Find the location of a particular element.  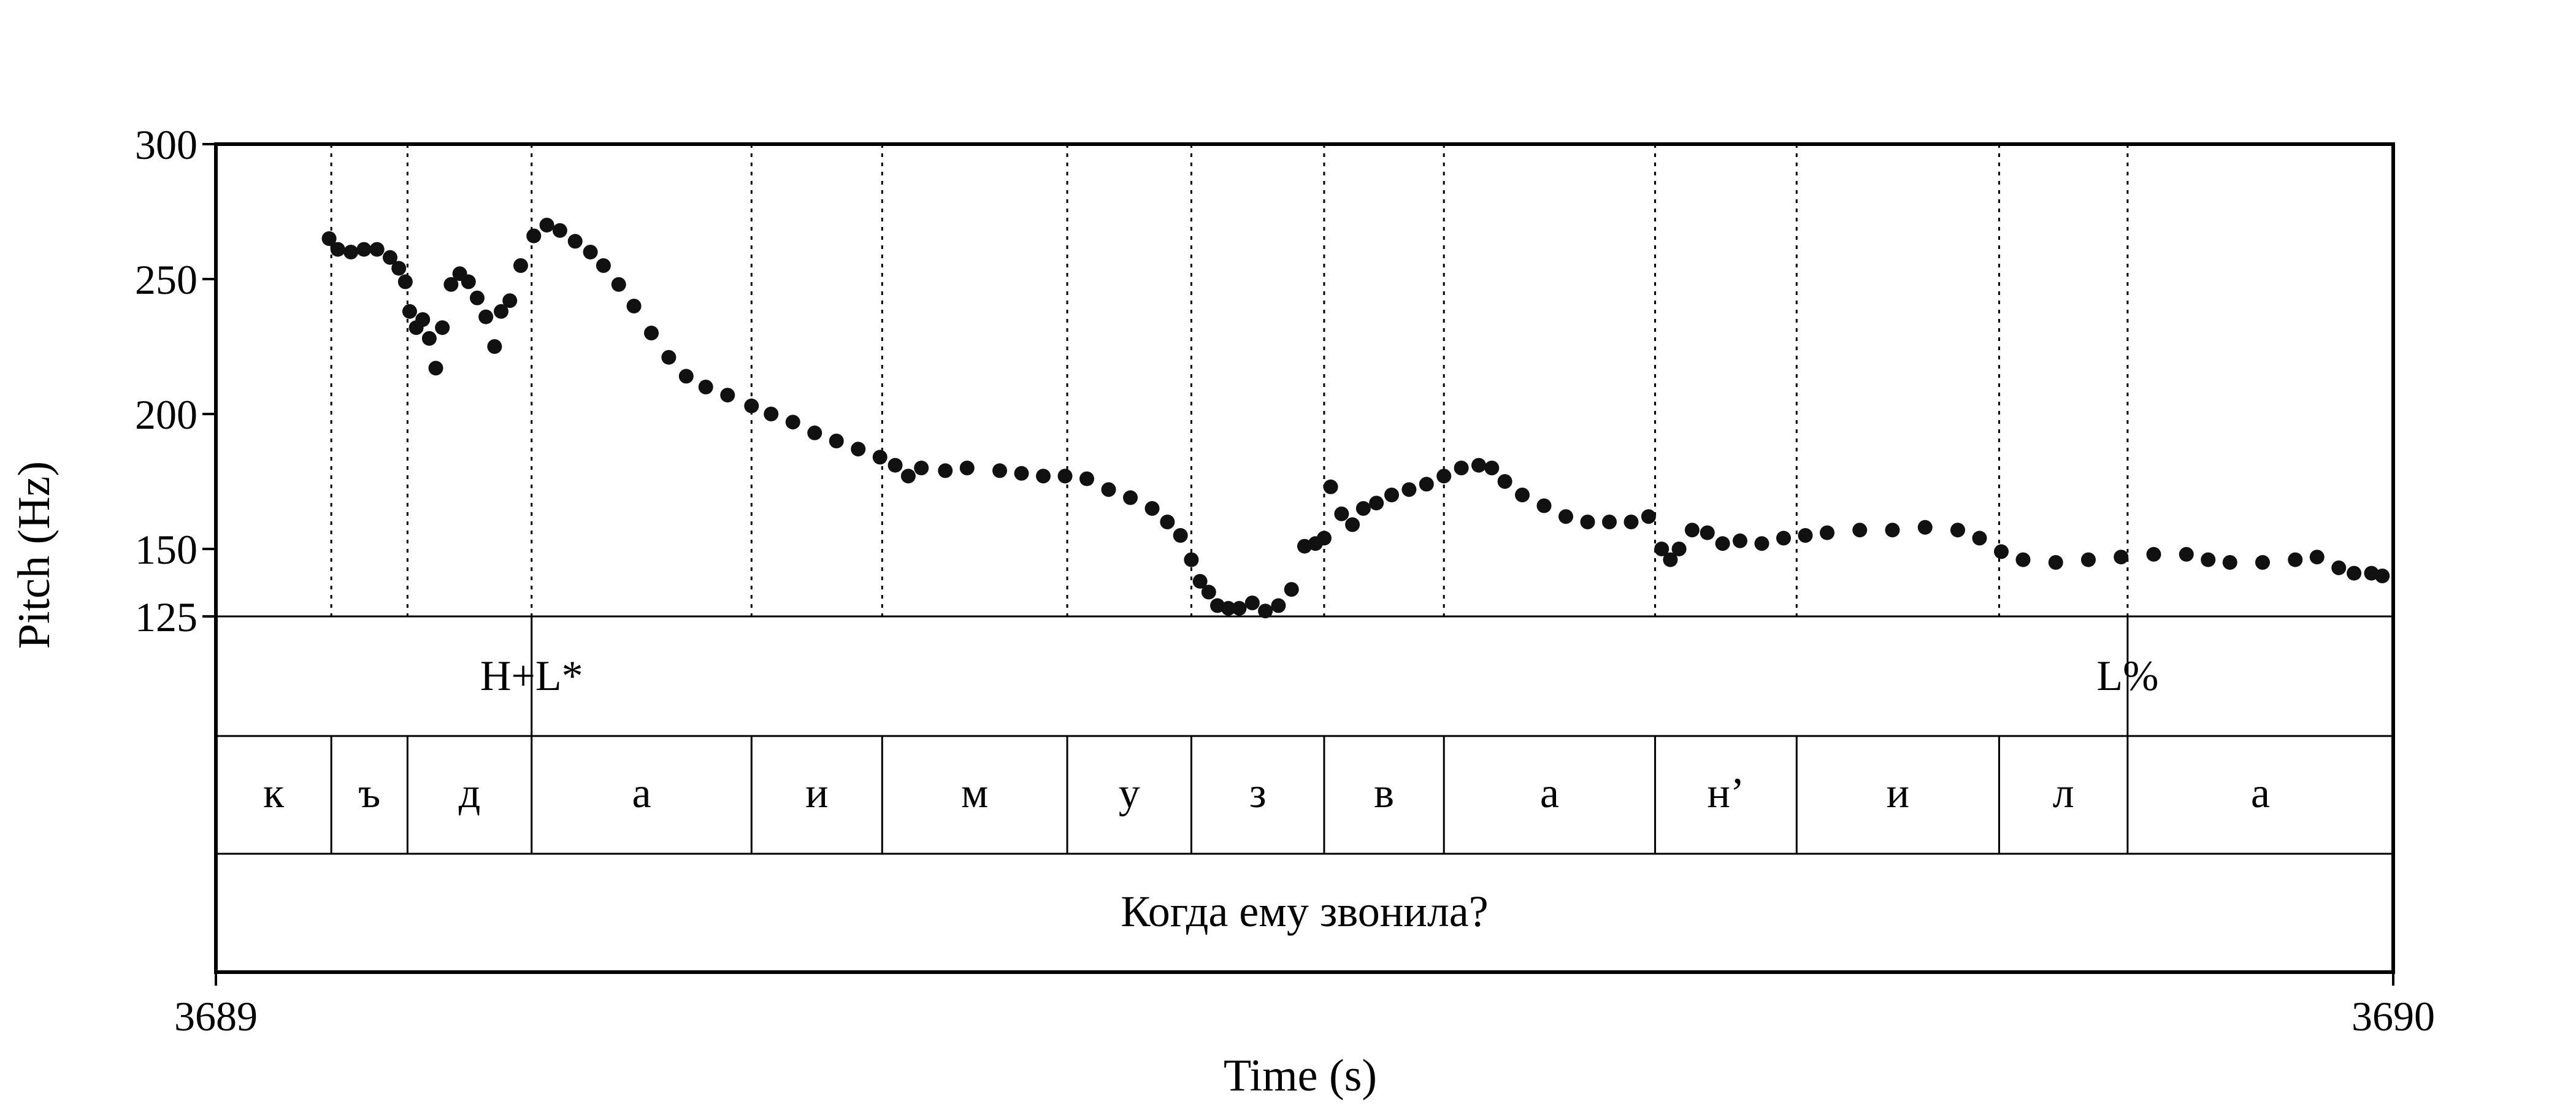

segment-label: у is located at coordinates (1129, 793).